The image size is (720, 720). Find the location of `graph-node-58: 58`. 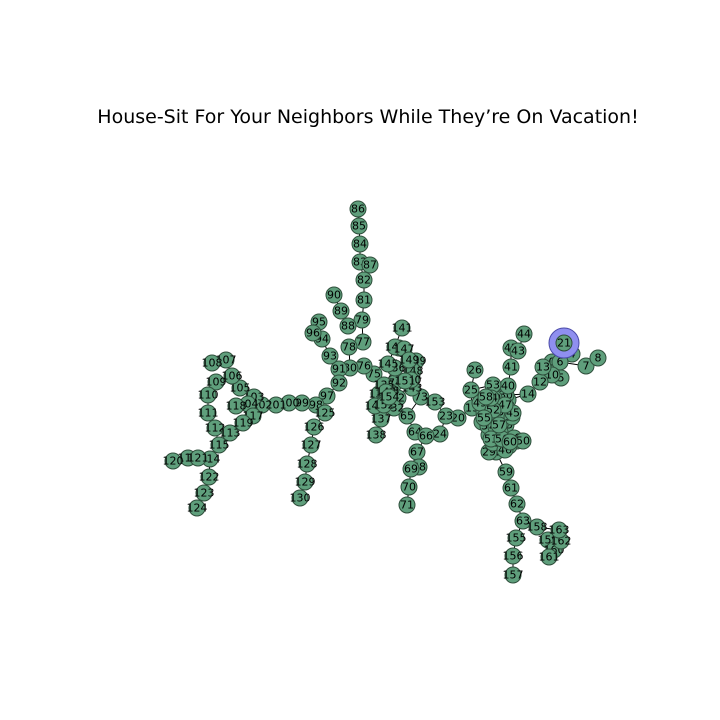

graph-node-58: 58 is located at coordinates (486, 397).